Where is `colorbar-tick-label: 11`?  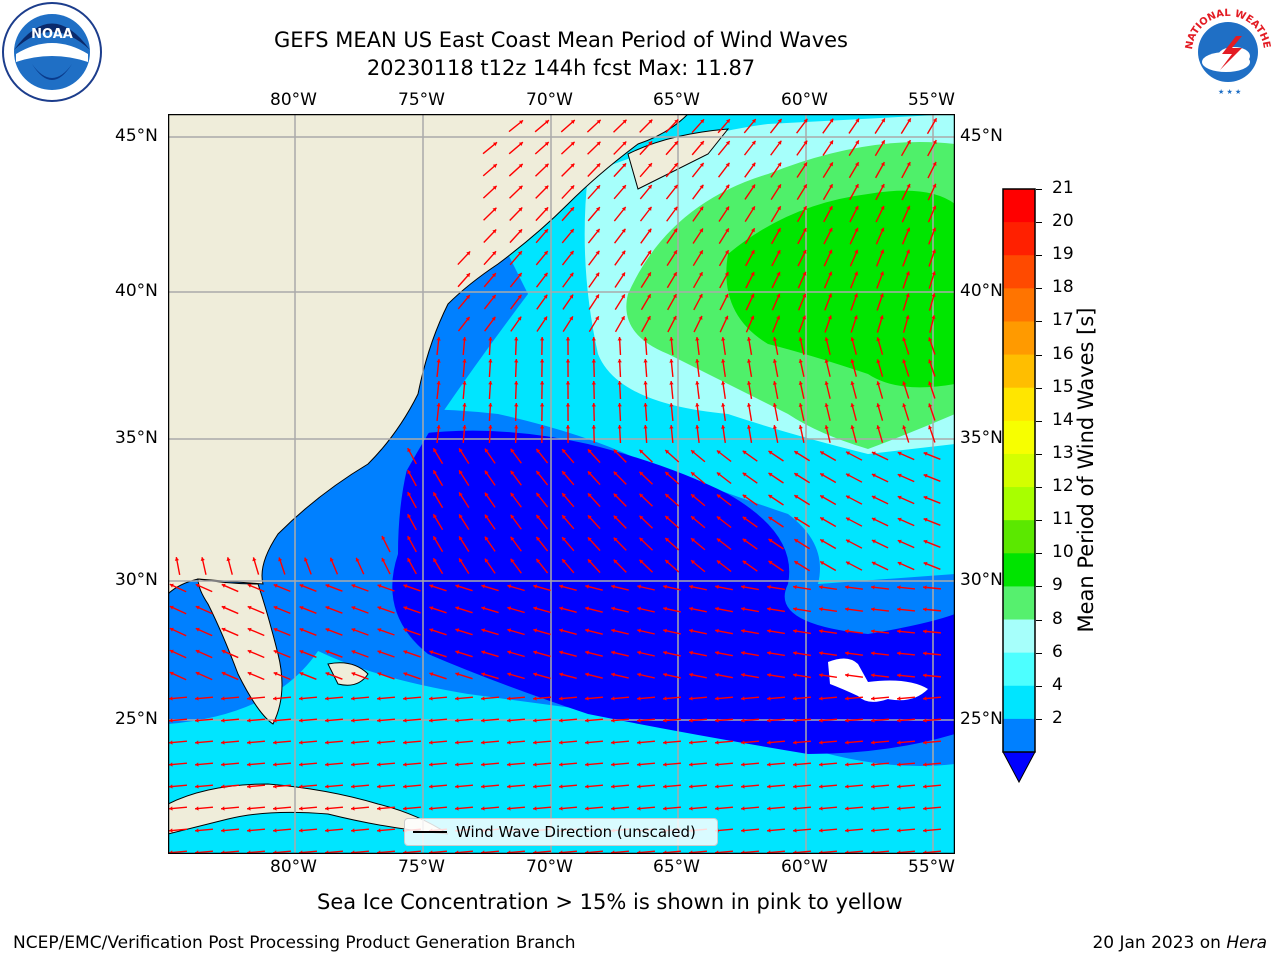
colorbar-tick-label: 11 is located at coordinates (1063, 519).